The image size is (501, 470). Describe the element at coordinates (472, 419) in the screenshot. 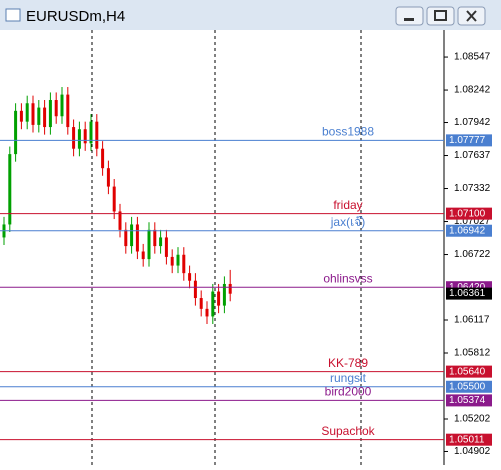

I see `y-tick-label: 1.05202` at that location.